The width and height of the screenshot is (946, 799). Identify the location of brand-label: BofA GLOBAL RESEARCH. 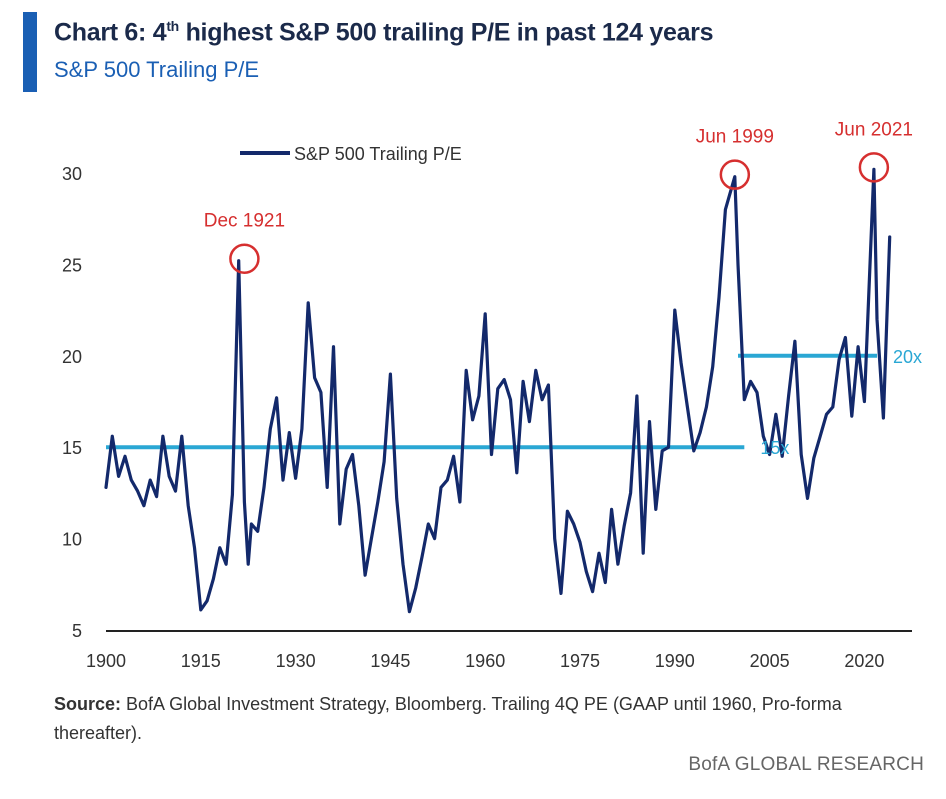
(806, 764).